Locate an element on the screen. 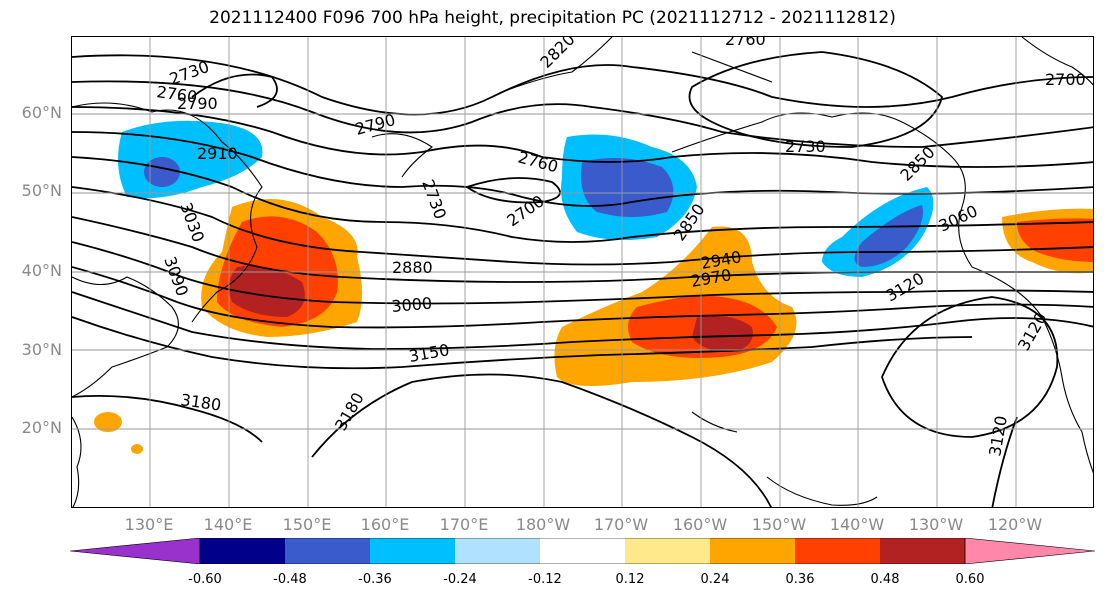 The width and height of the screenshot is (1105, 601). contour-label: 2910 is located at coordinates (217, 153).